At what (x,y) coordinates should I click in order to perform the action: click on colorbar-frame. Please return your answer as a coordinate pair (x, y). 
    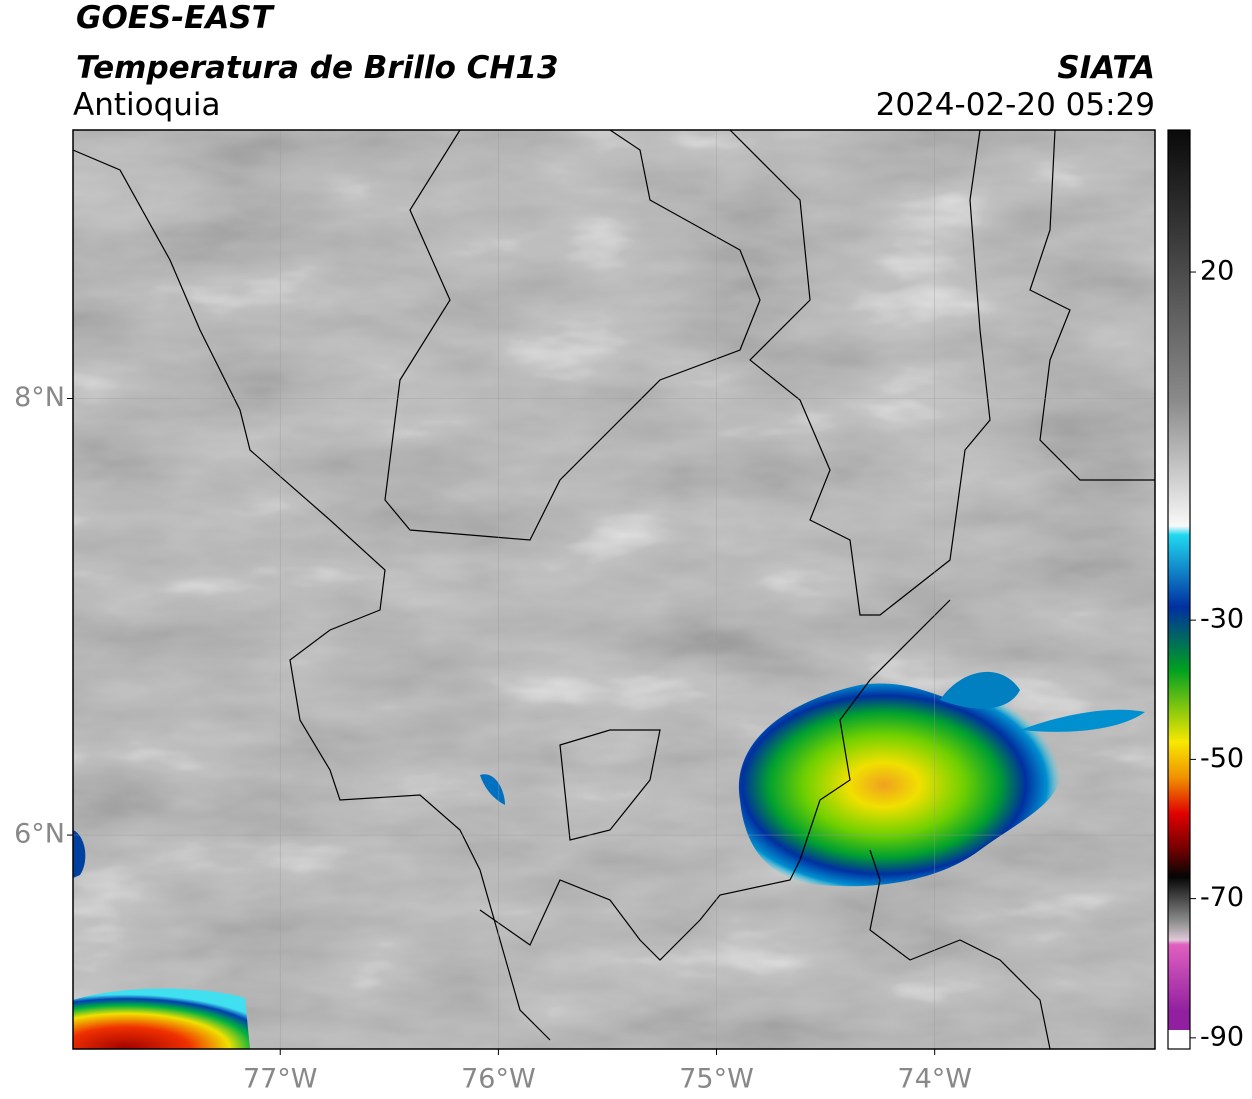
    Looking at the image, I should click on (1179, 589).